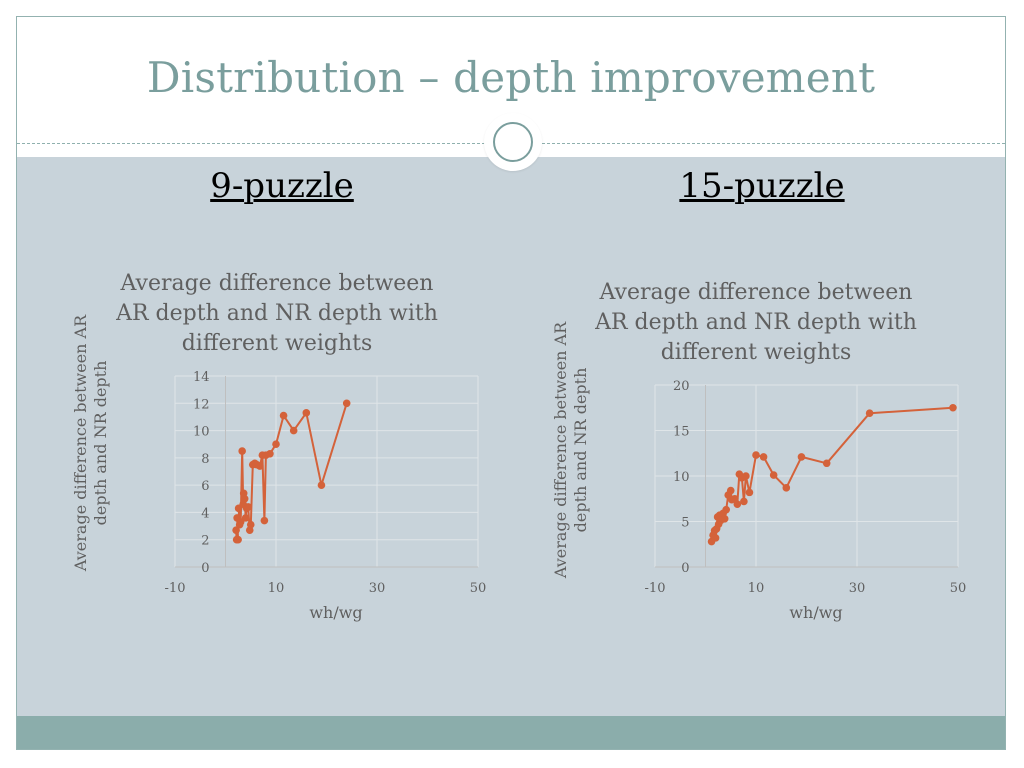  What do you see at coordinates (685, 523) in the screenshot?
I see `y-tick-label: 5` at bounding box center [685, 523].